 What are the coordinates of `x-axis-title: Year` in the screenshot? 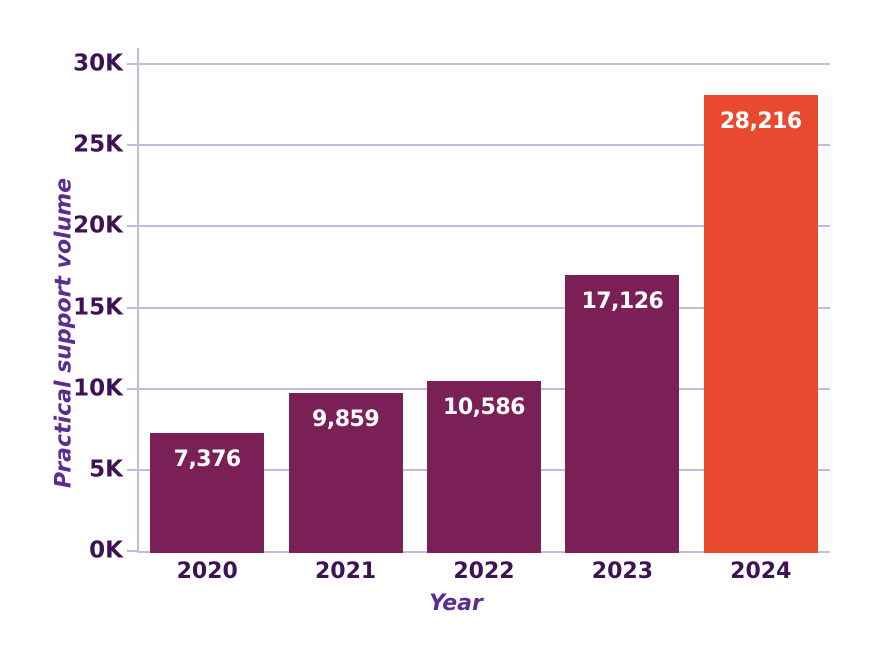 It's located at (456, 603).